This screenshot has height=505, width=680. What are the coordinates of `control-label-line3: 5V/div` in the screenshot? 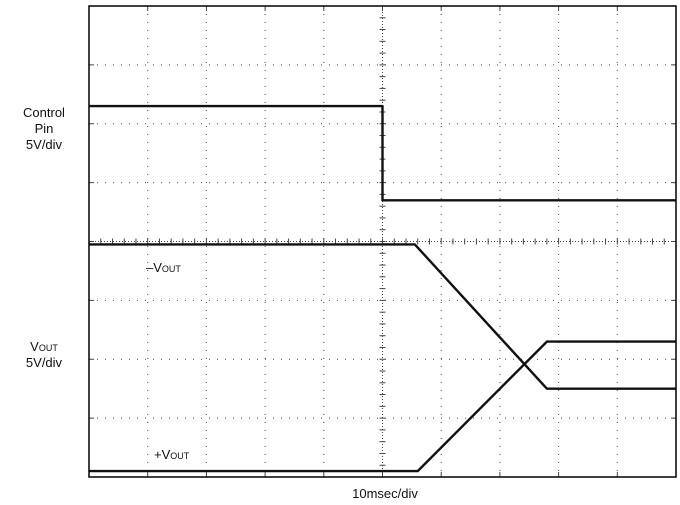 It's located at (44, 144).